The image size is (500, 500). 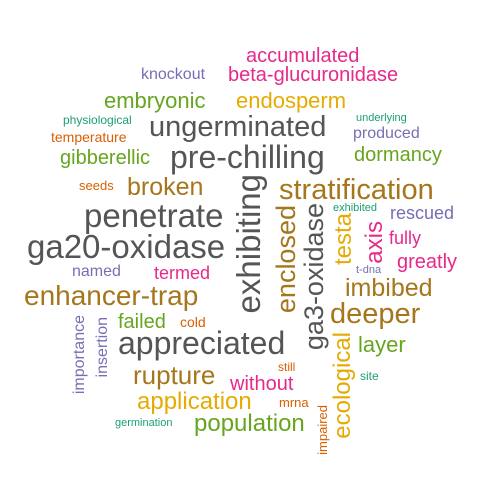 What do you see at coordinates (144, 423) in the screenshot?
I see `word-germination: germination` at bounding box center [144, 423].